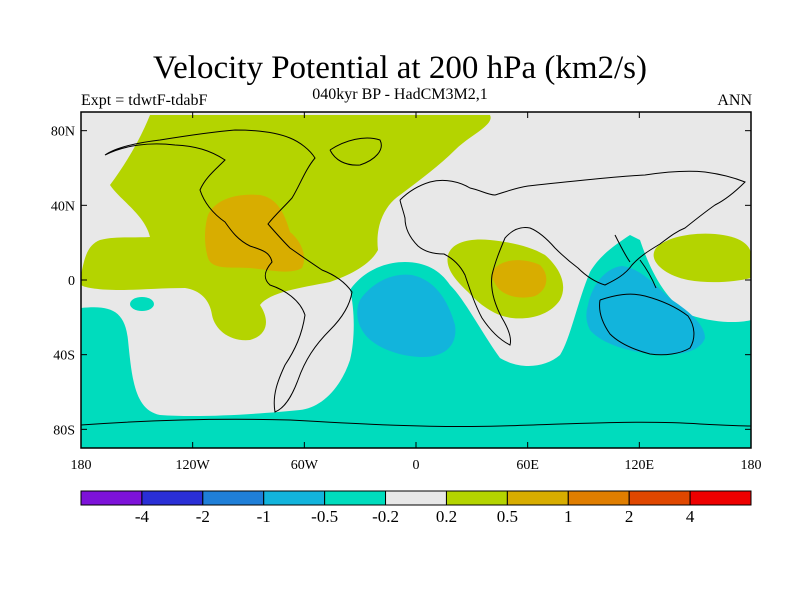 The image size is (800, 600). What do you see at coordinates (400, 68) in the screenshot?
I see `map-title: Velocity Potential at 200 hPa (km2/s)` at bounding box center [400, 68].